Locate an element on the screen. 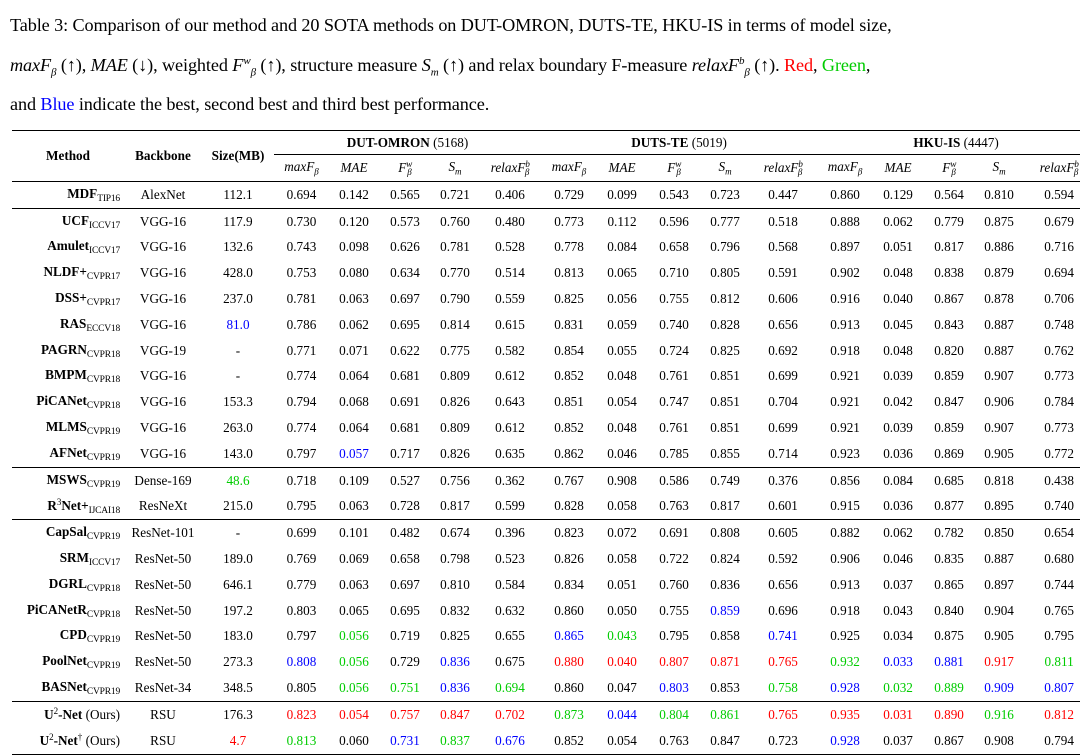 This screenshot has width=1080, height=755. metric-value-cell: 0.921 is located at coordinates (845, 402).